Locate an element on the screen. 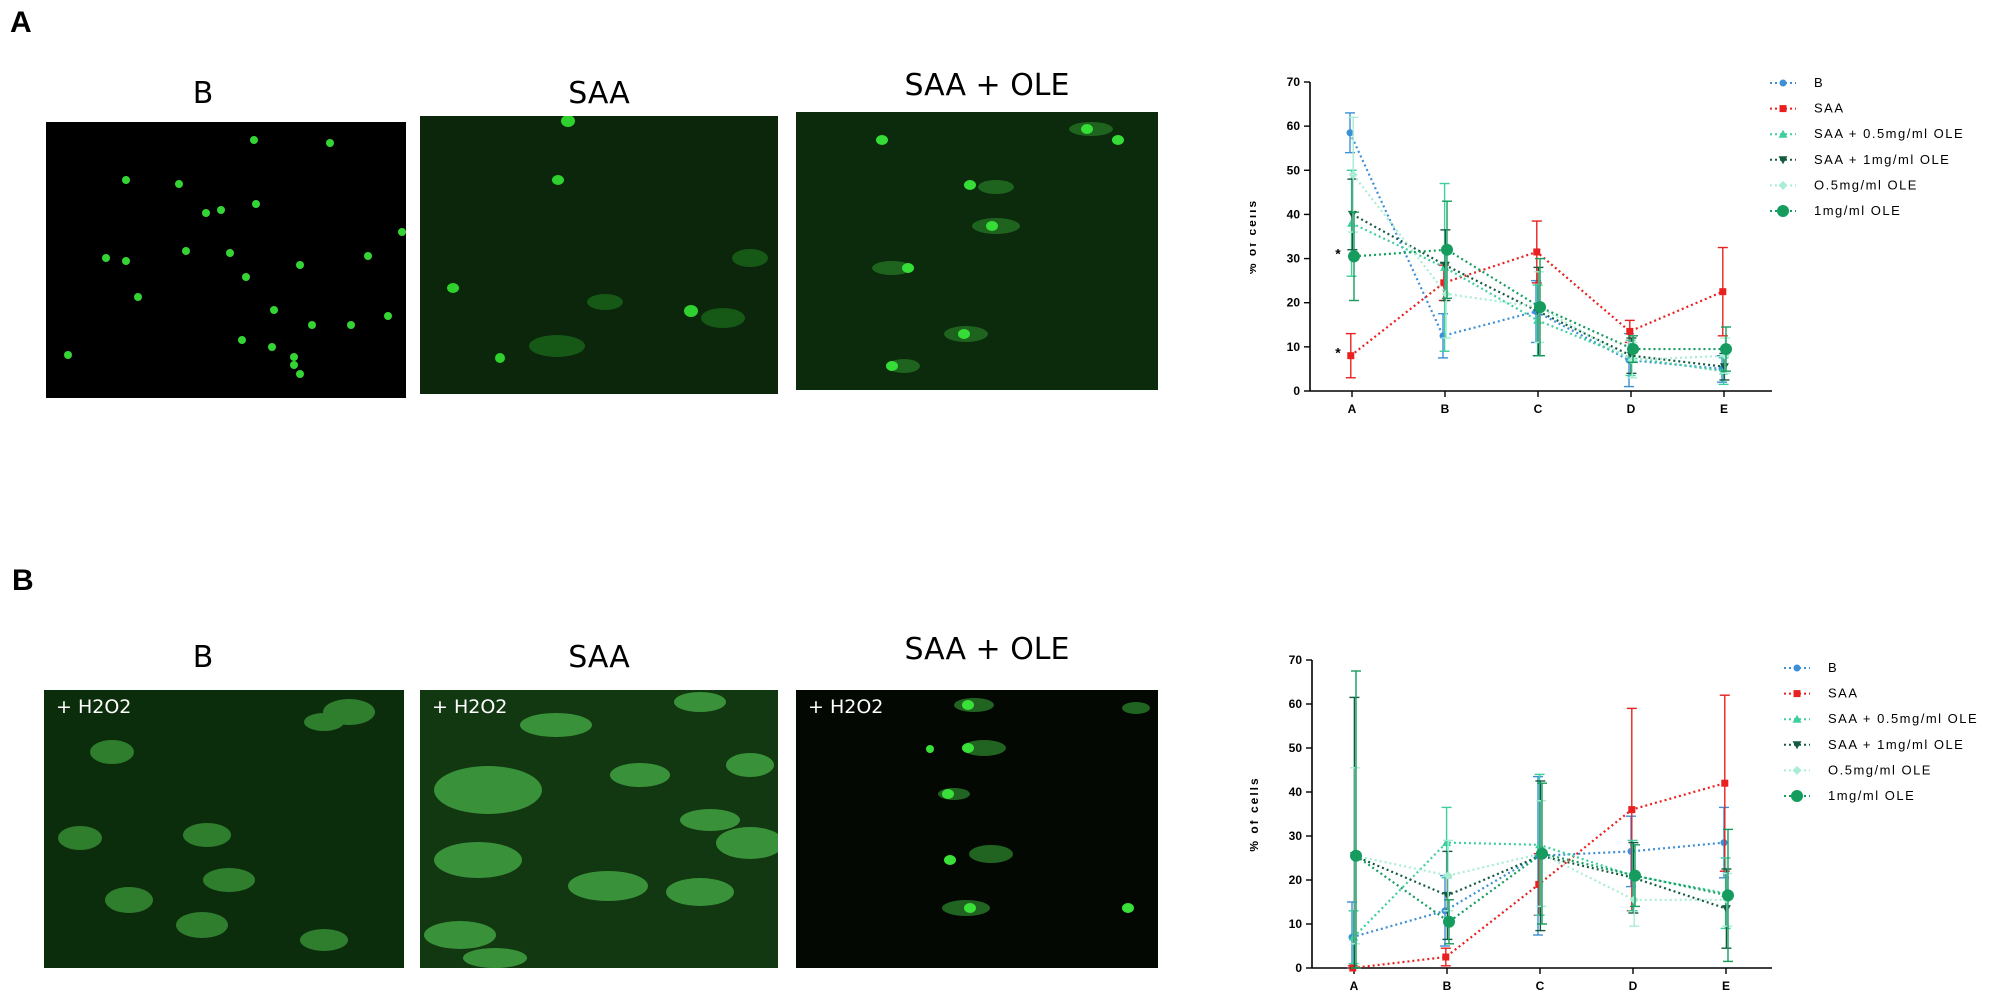 The height and width of the screenshot is (1000, 2008). micrograph-b-saa-ole: + H2O2 is located at coordinates (977, 829).